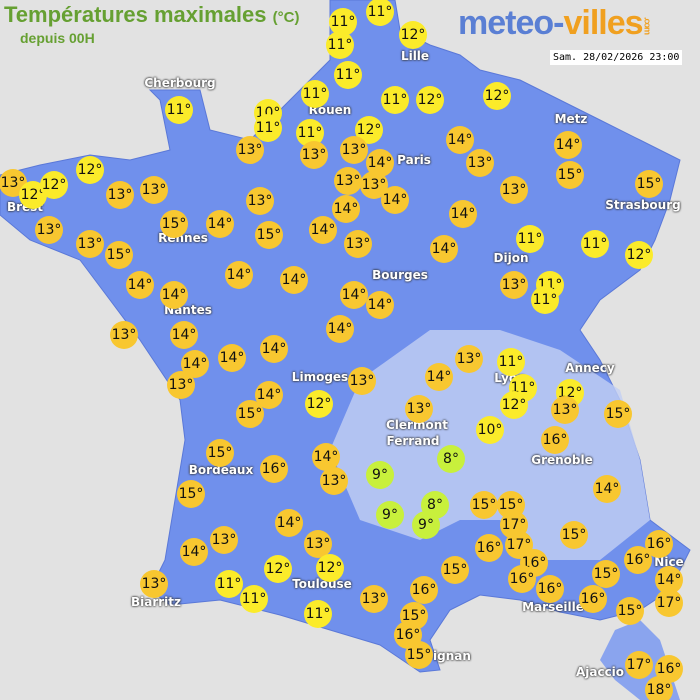 The width and height of the screenshot is (700, 700). Describe the element at coordinates (659, 688) in the screenshot. I see `temperature-marker: 18°` at that location.